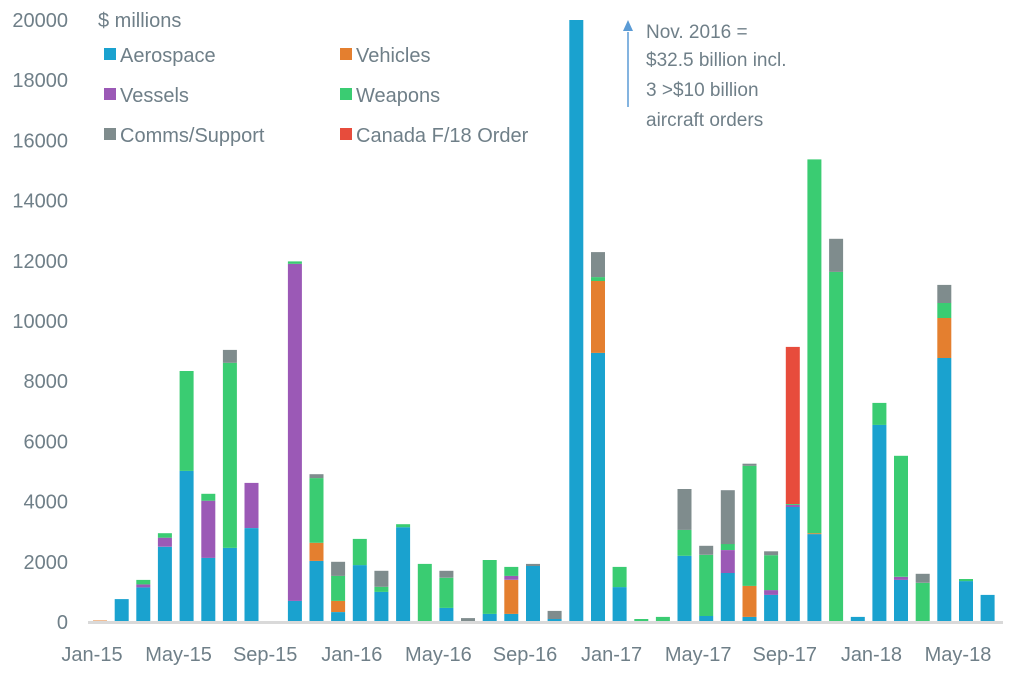 The height and width of the screenshot is (673, 1013). What do you see at coordinates (46, 382) in the screenshot?
I see `y-tick-label: 8000` at bounding box center [46, 382].